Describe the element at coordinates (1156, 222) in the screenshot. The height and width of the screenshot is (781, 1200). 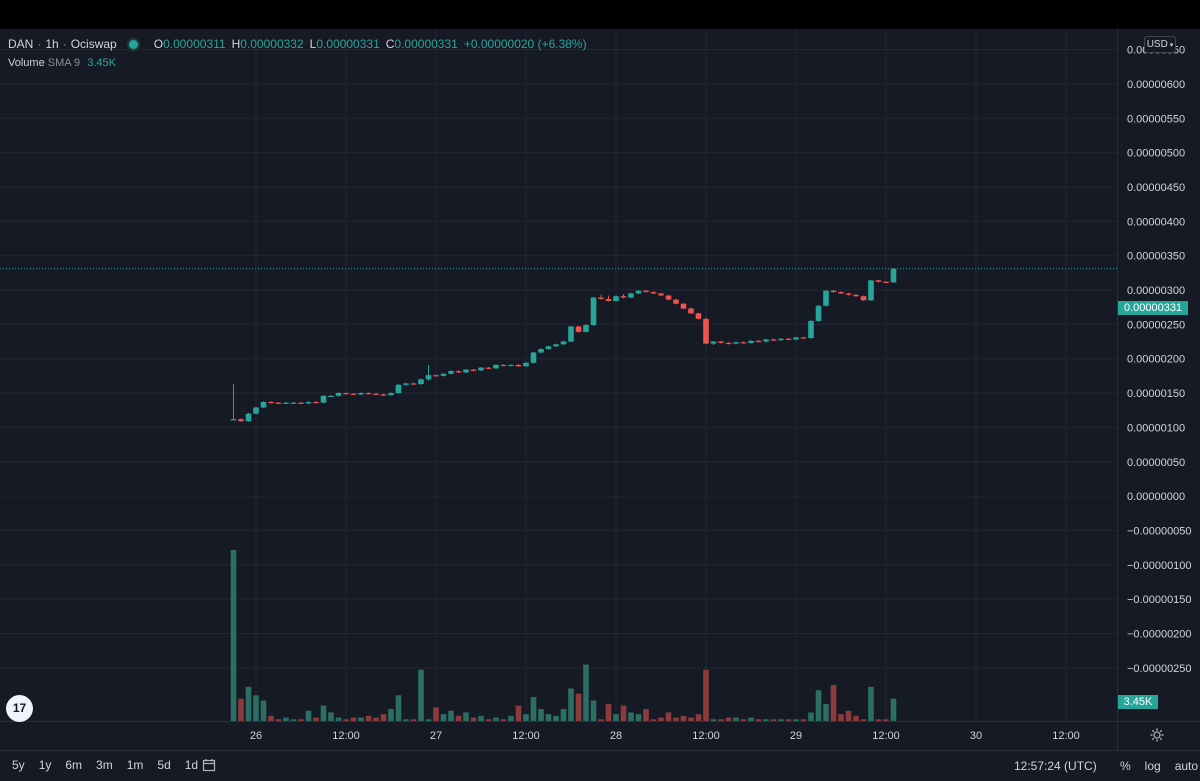
I see `price-tick-label: 0.00000400` at that location.